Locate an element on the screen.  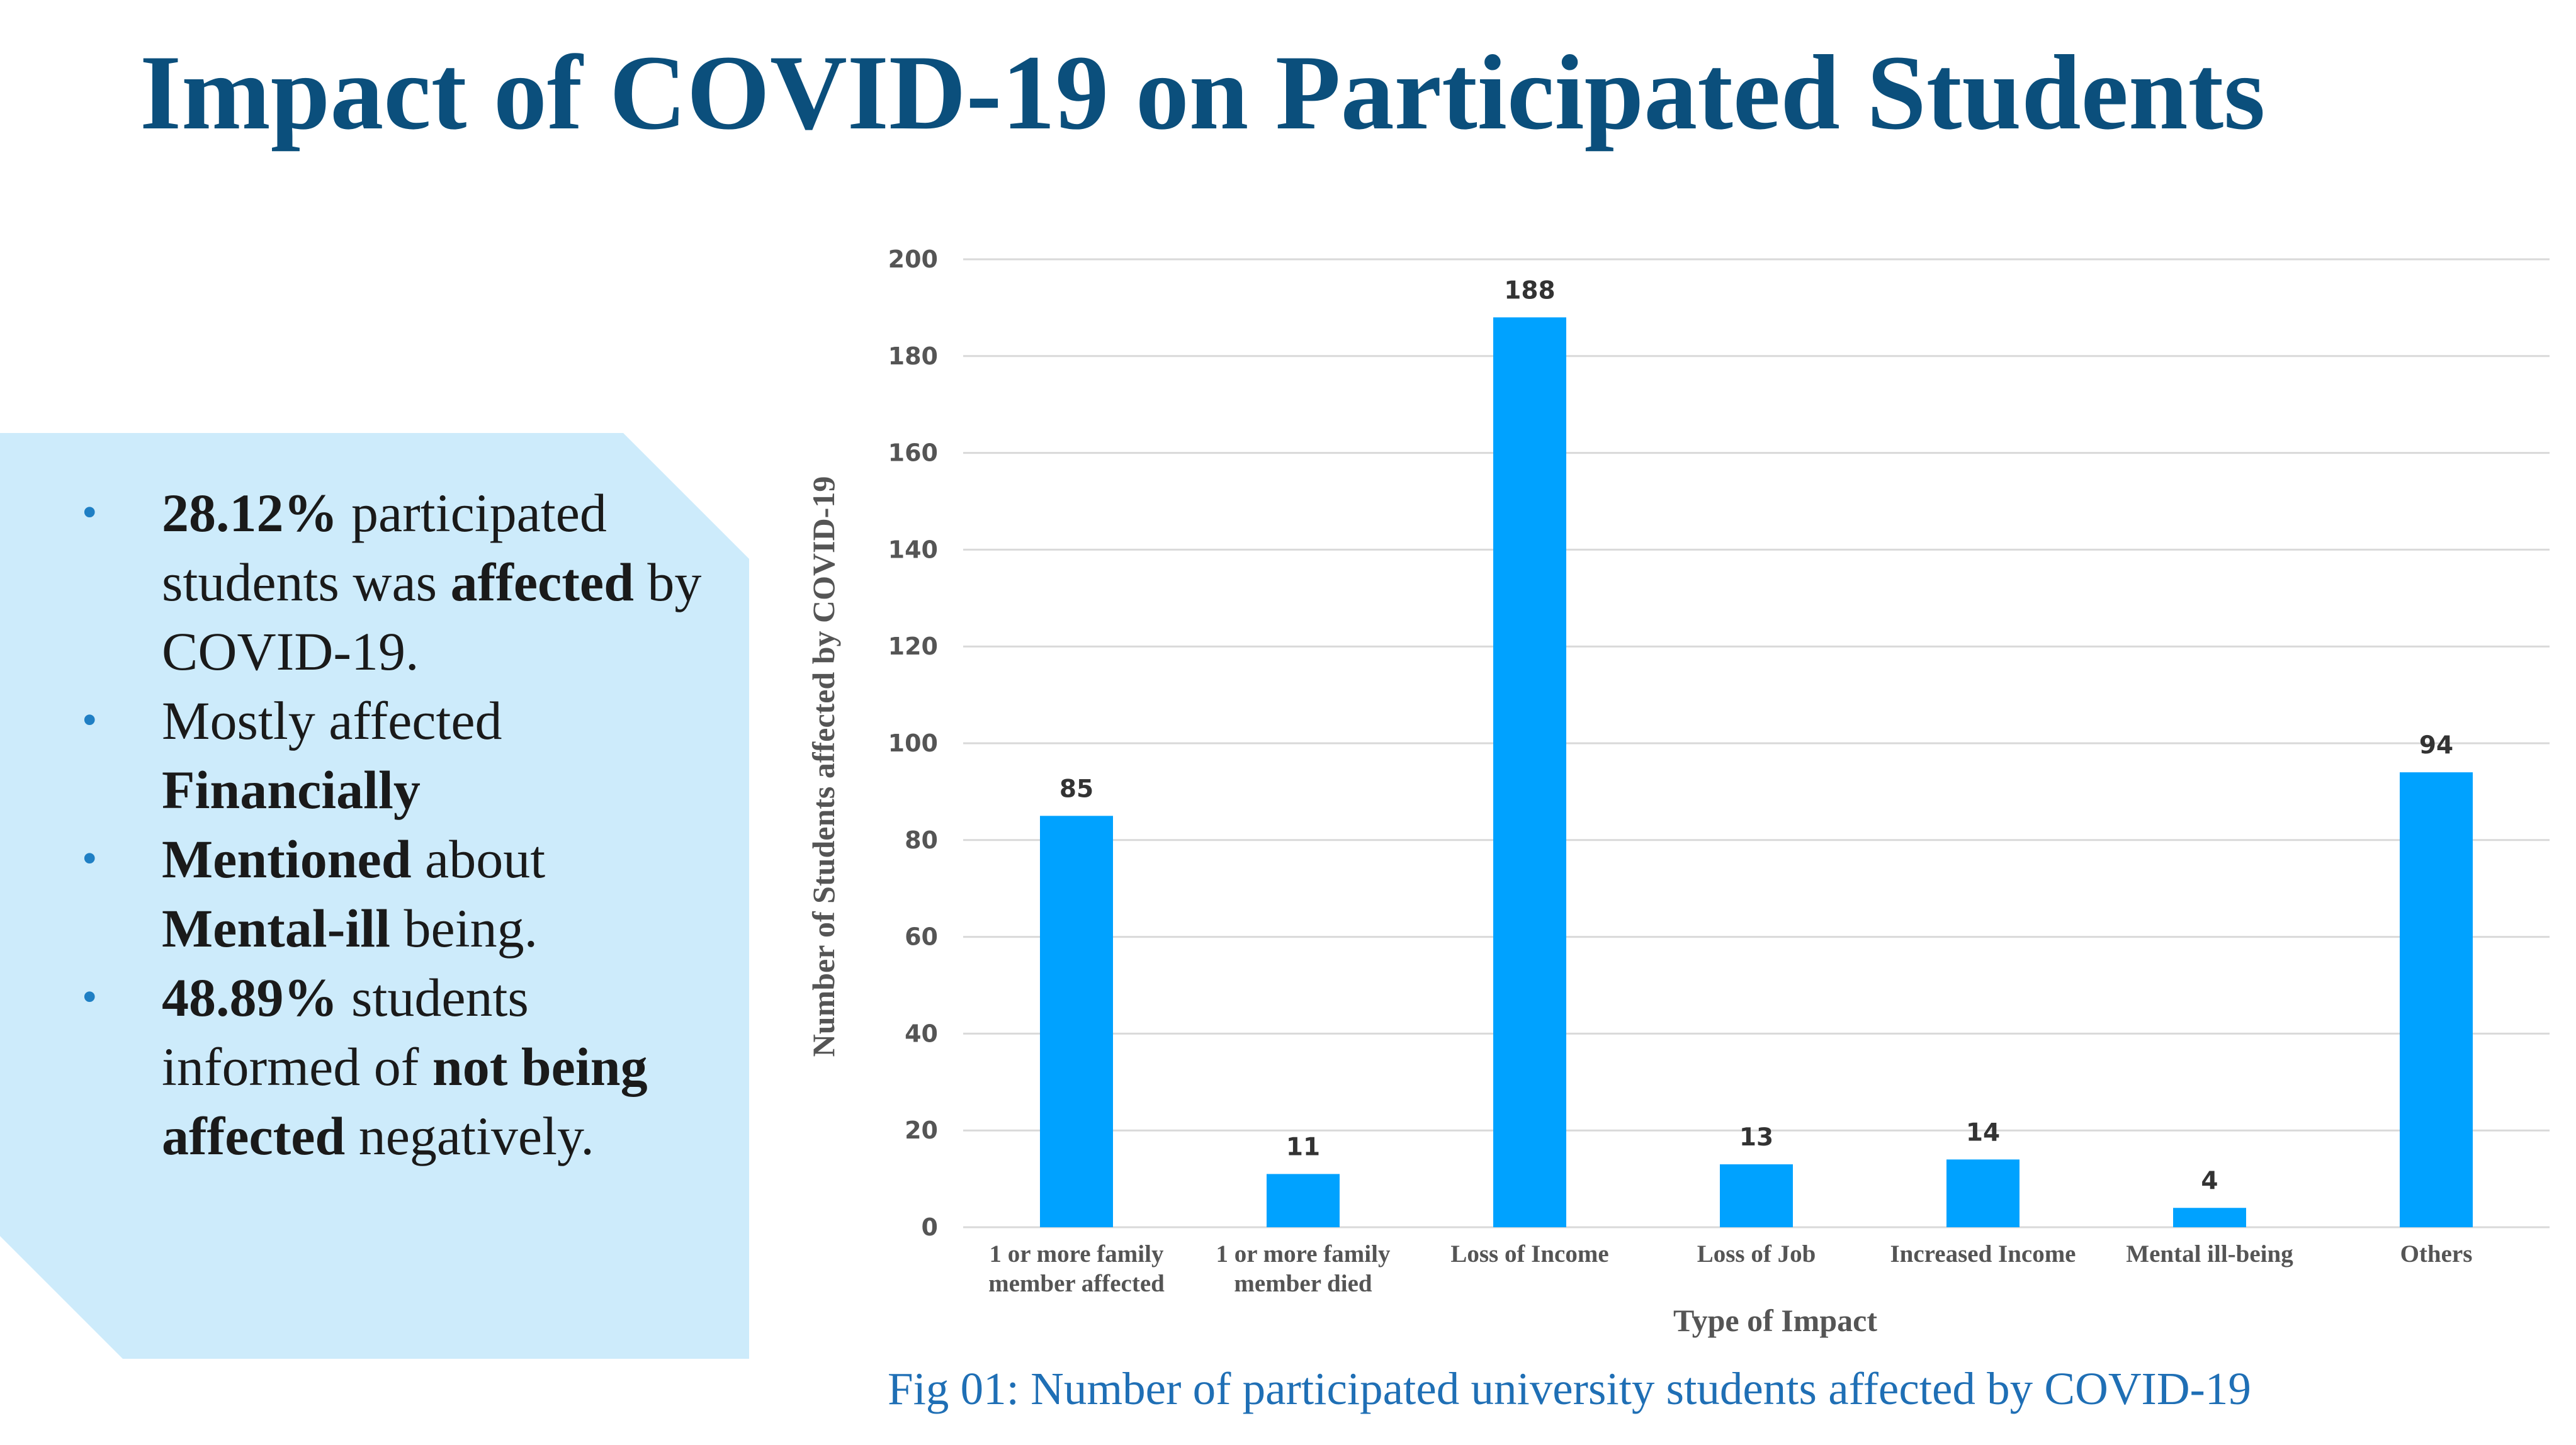
y-tick-label: 60 is located at coordinates (921, 937).